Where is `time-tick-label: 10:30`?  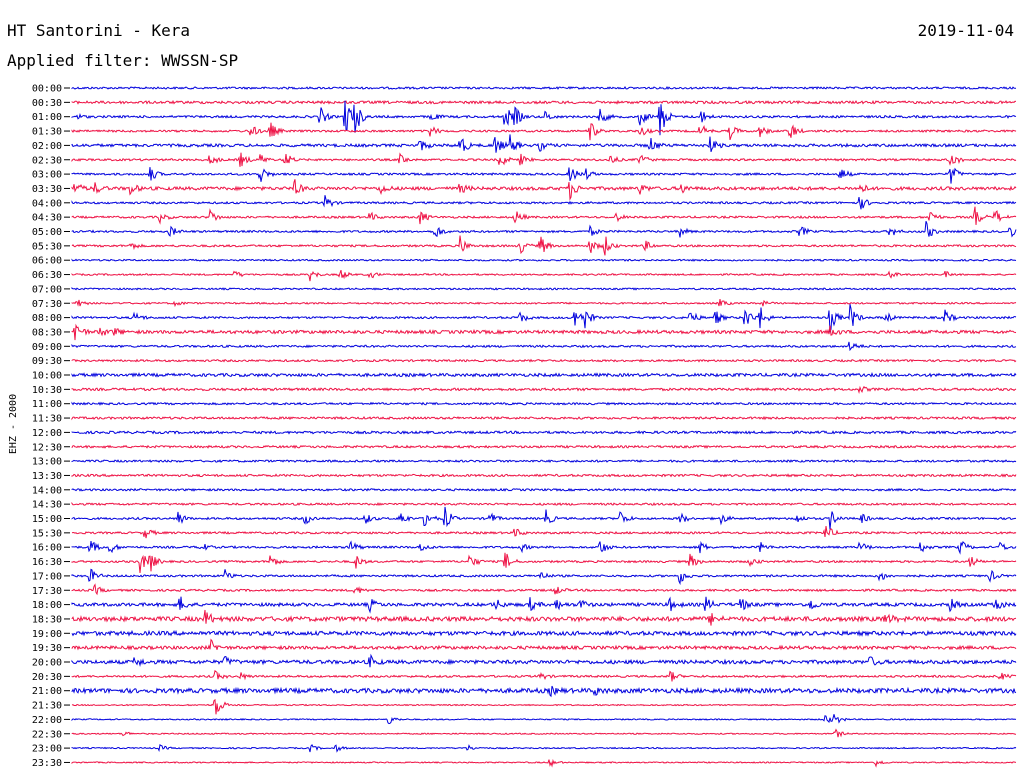
time-tick-label: 10:30 is located at coordinates (47, 390).